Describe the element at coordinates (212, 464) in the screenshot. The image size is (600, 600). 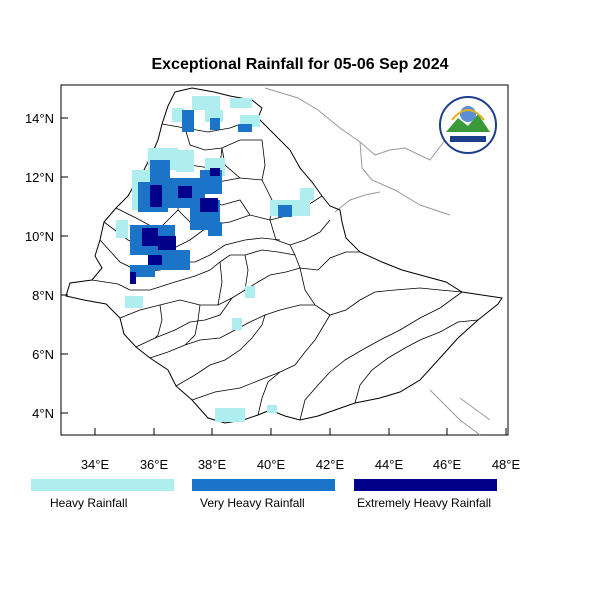
I see `lon-tick-38: 38°E` at that location.